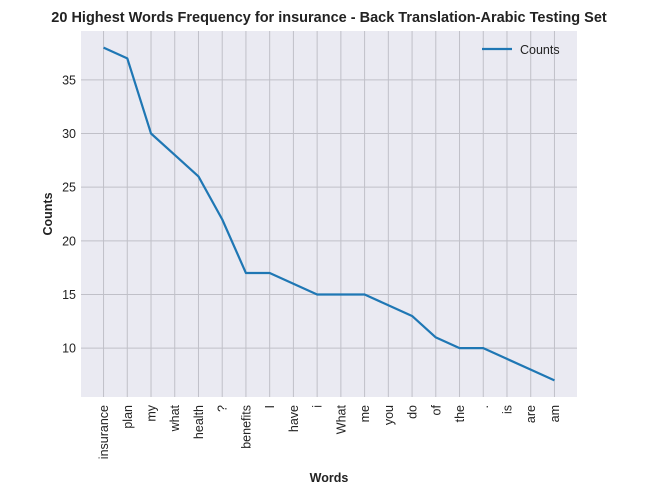  Describe the element at coordinates (270, 406) in the screenshot. I see `x-tick-label: I` at that location.